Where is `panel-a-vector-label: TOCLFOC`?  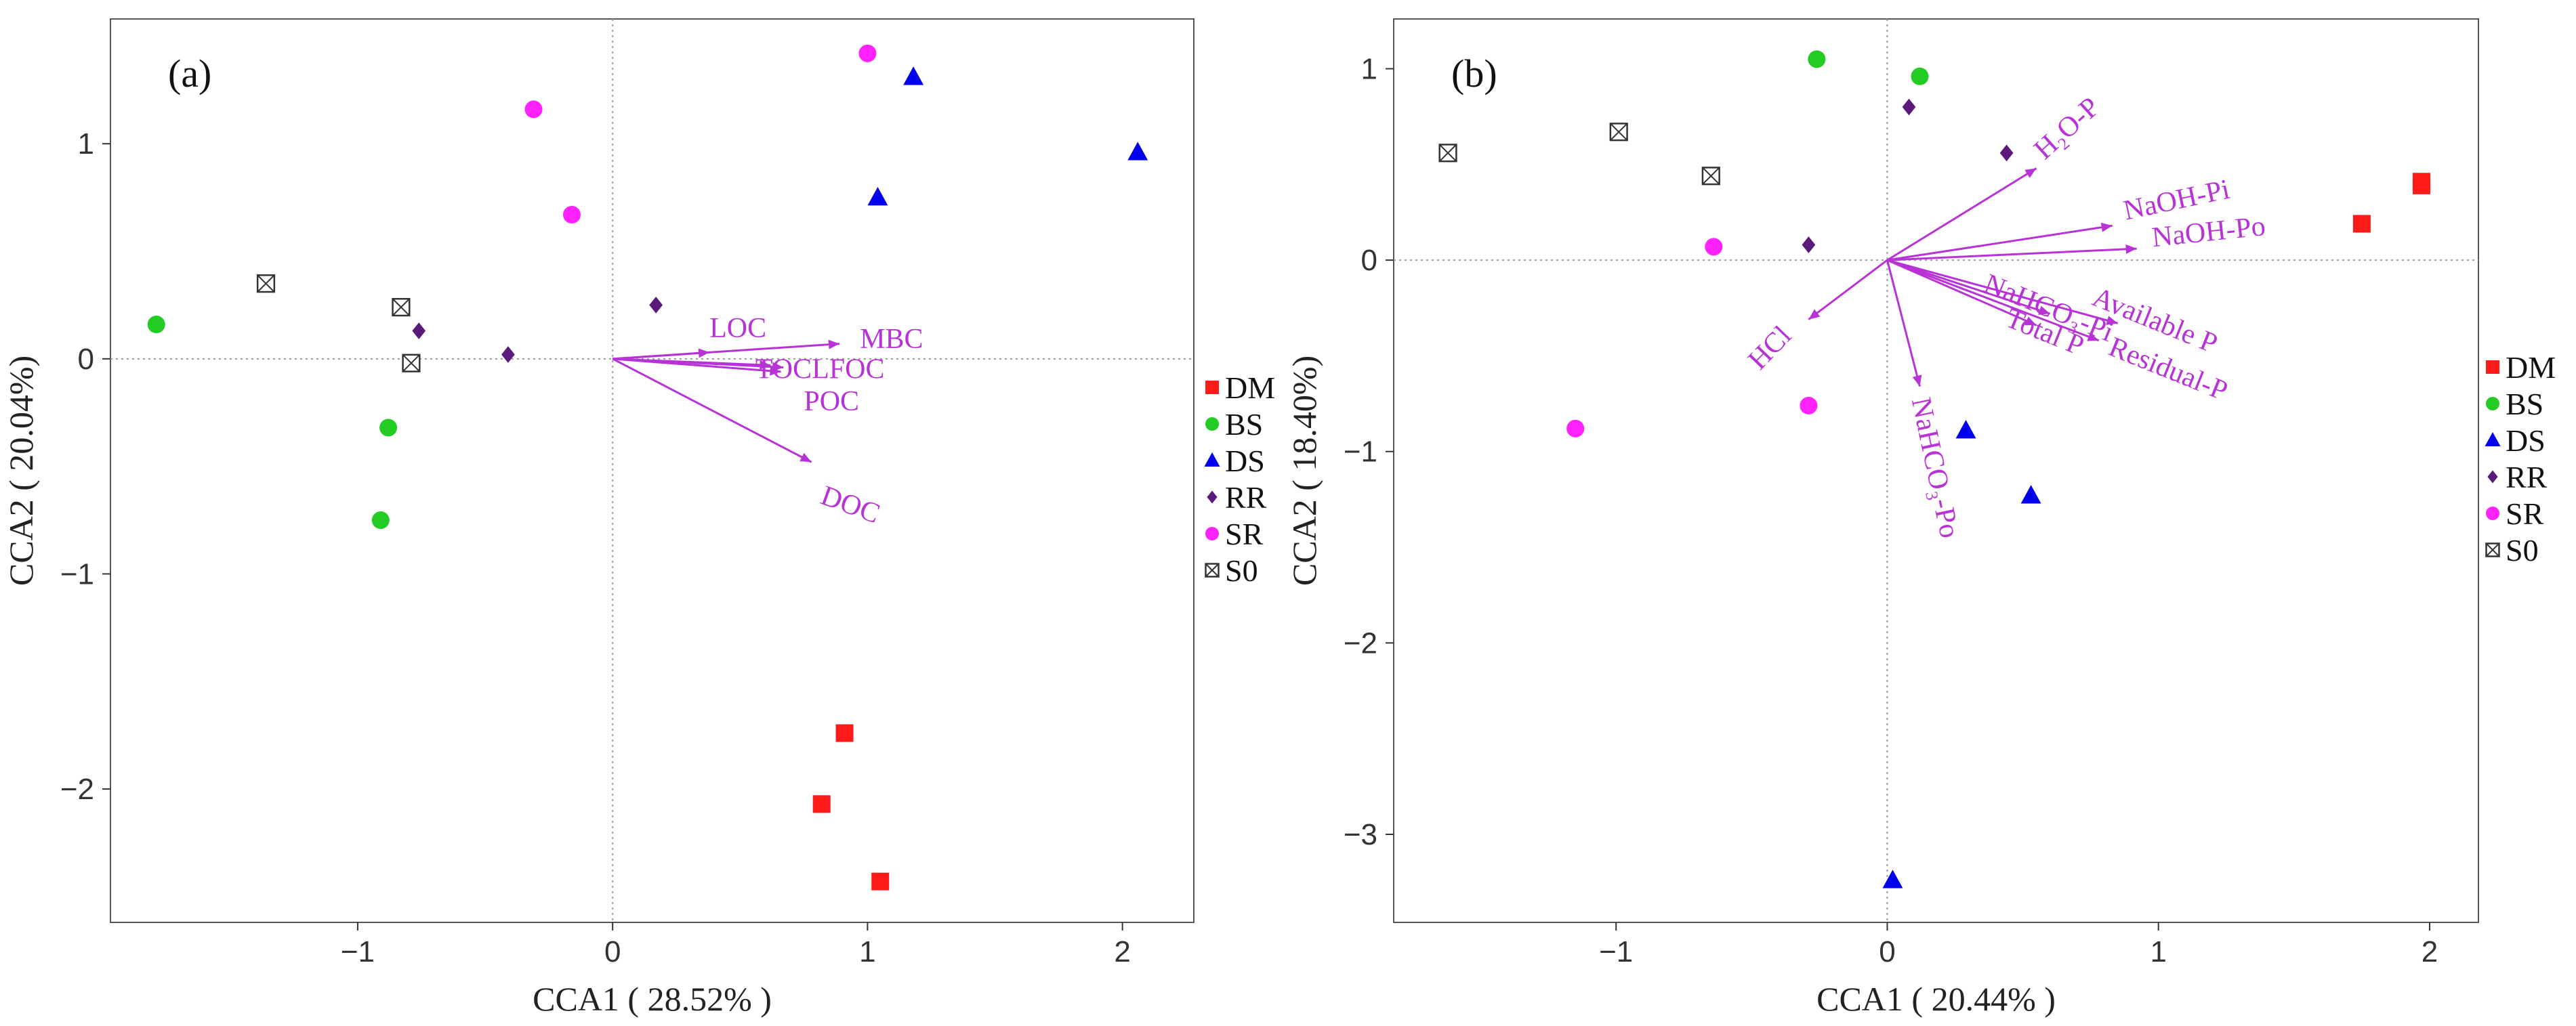
panel-a-vector-label: TOCLFOC is located at coordinates (820, 370).